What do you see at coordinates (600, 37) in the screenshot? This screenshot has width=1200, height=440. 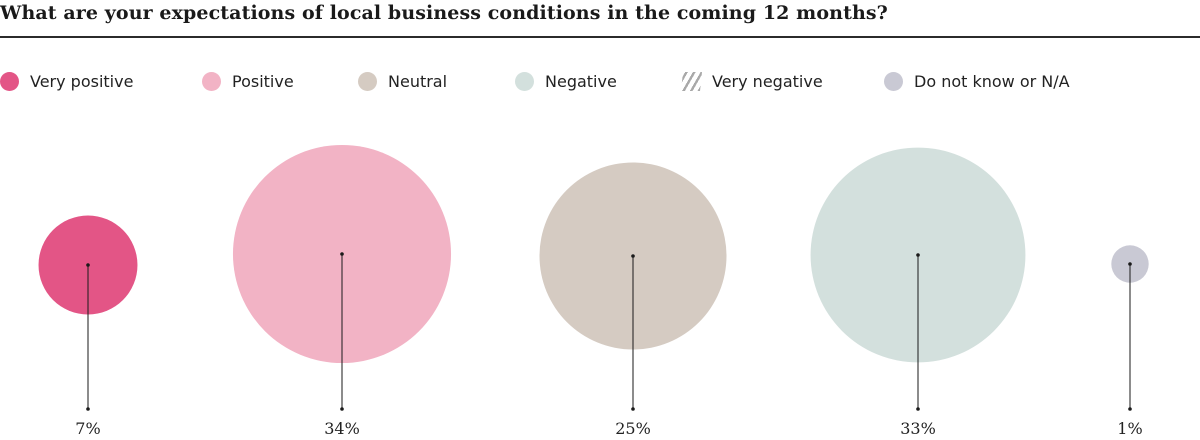 I see `title-divider` at bounding box center [600, 37].